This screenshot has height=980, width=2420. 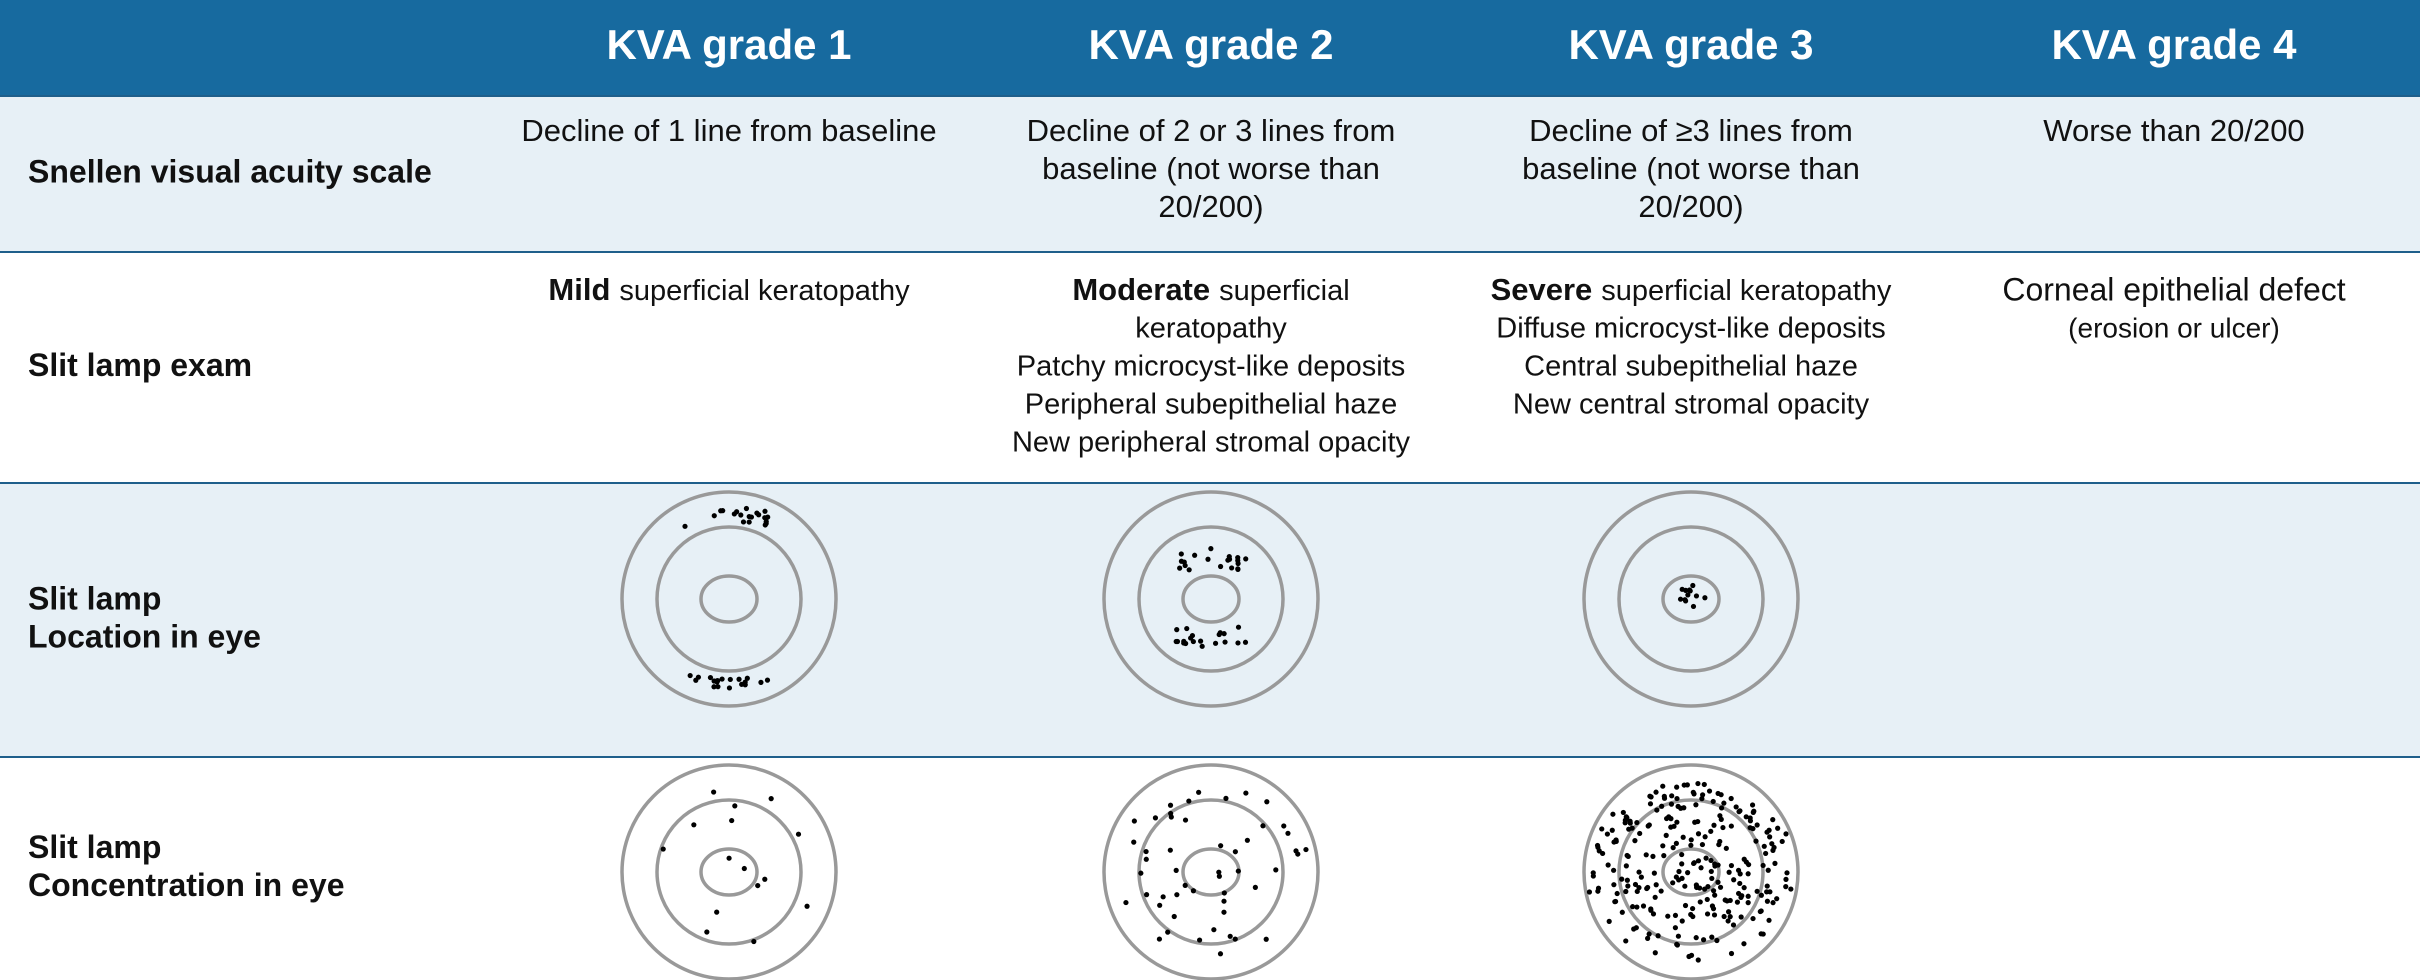 What do you see at coordinates (1691, 405) in the screenshot?
I see `cell-line: New central stromal opacity` at bounding box center [1691, 405].